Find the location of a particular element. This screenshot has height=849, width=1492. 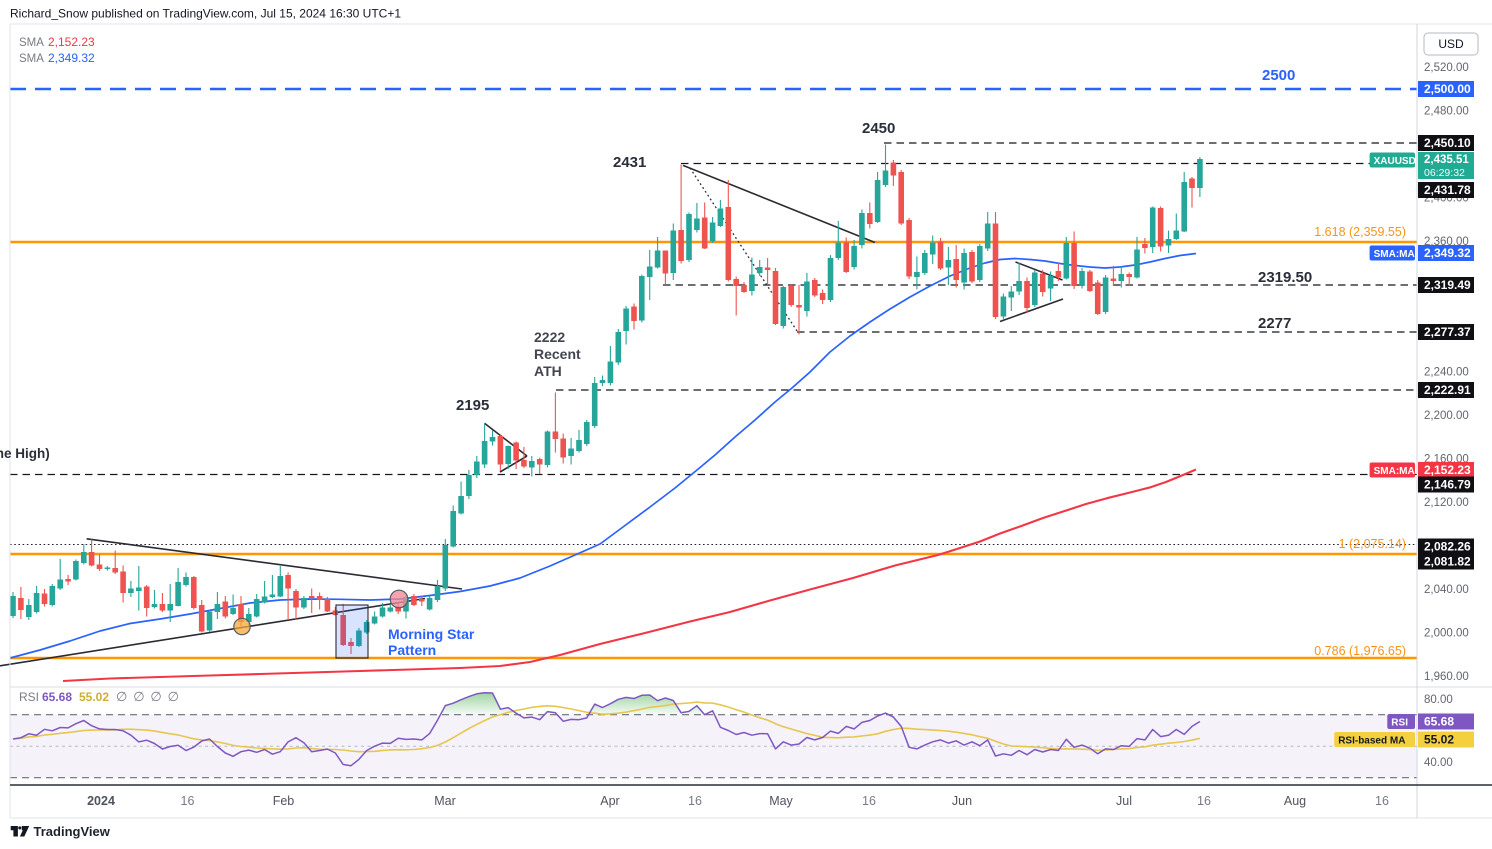

svg-text: 1 (2,075.14) is located at coordinates (1372, 544).